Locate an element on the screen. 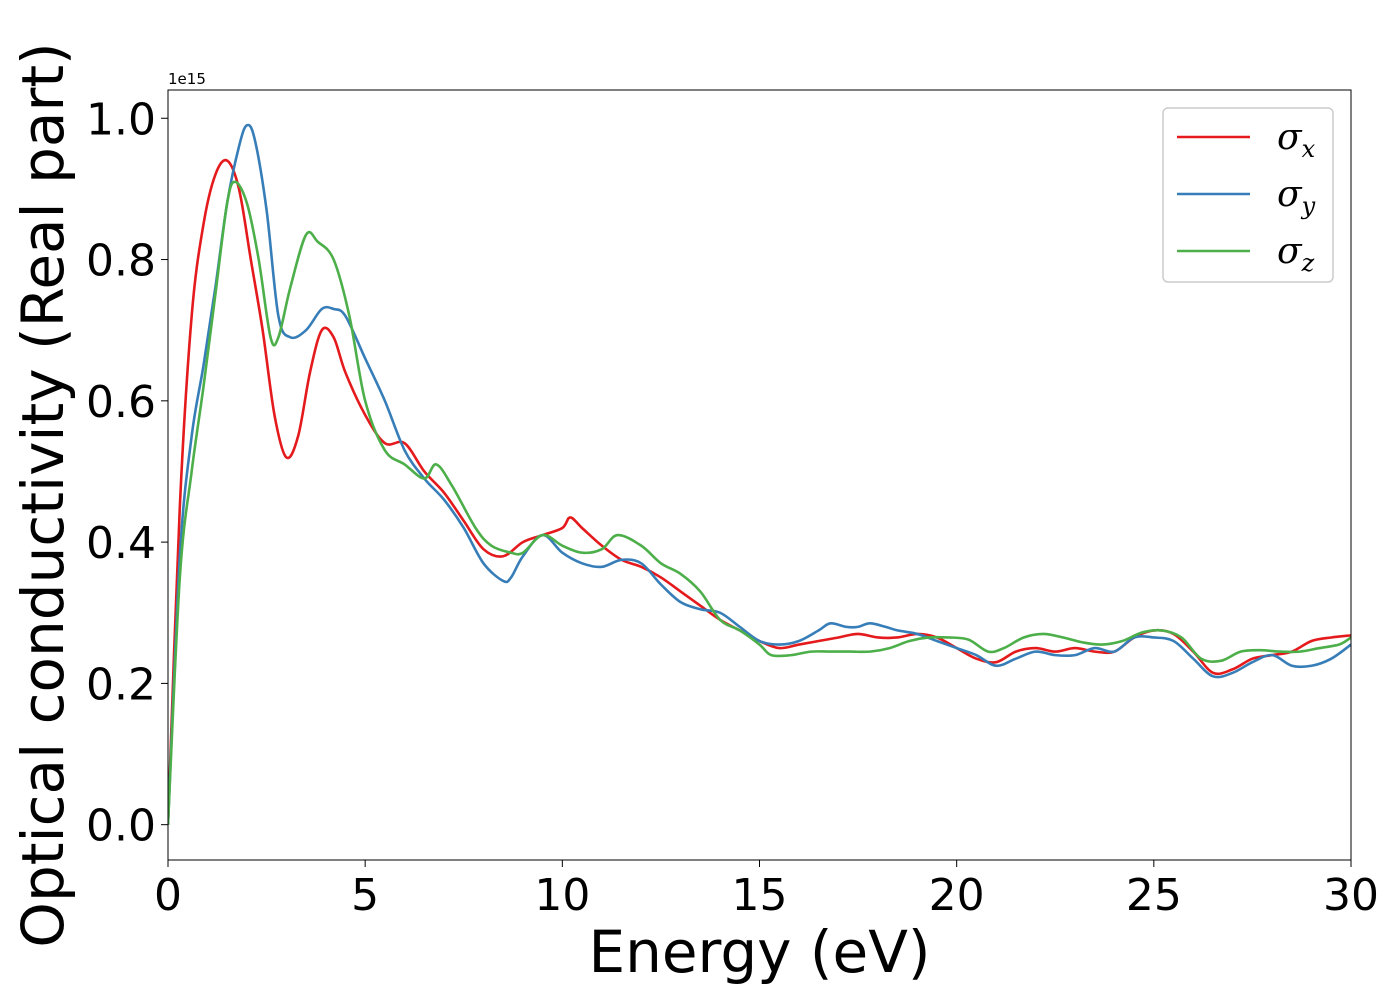  y-axis: 0.0 0.2 0.4 0.6 0.8 1.0 is located at coordinates (127, 473).